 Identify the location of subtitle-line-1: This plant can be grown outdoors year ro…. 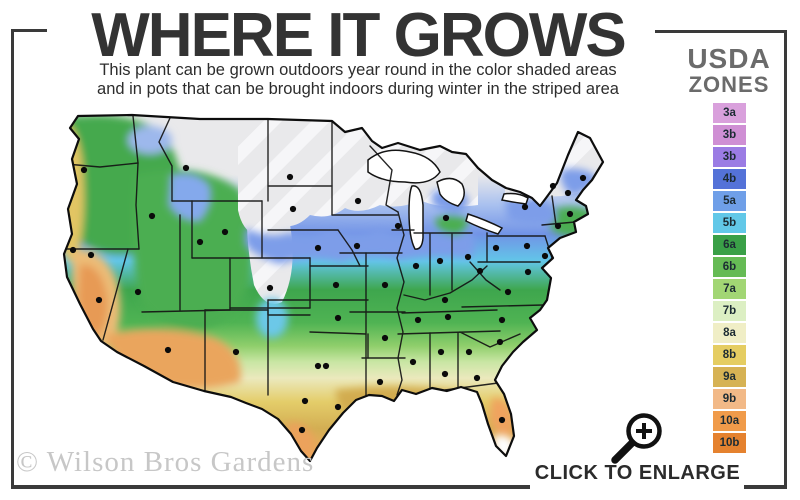
(358, 70).